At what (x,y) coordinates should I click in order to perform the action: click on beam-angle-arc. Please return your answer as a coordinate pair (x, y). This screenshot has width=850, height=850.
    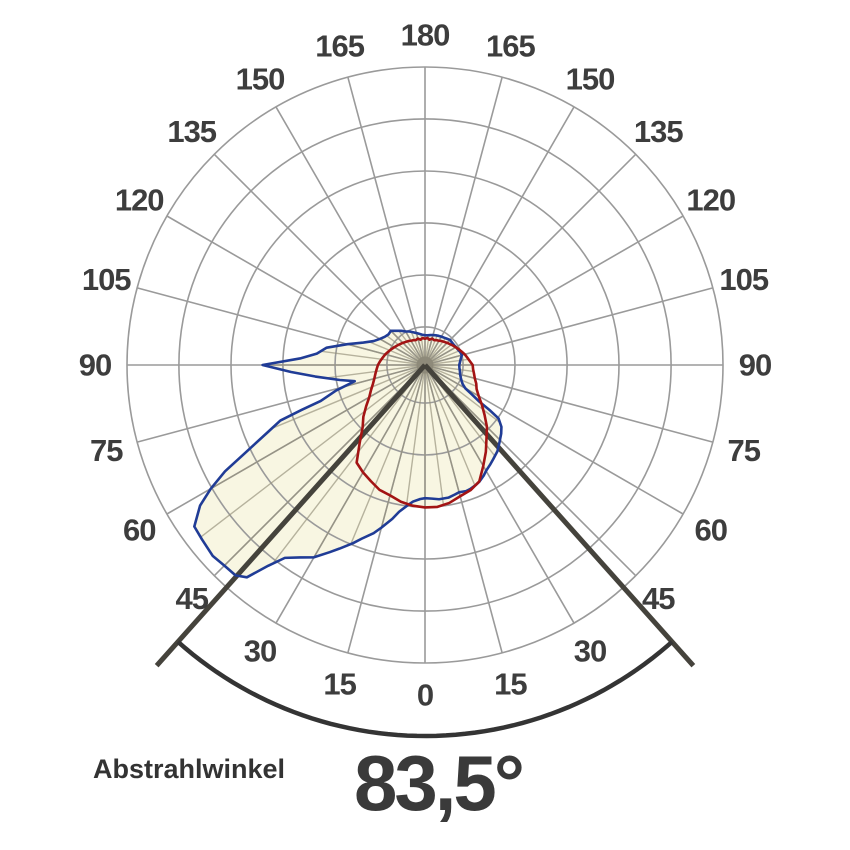
    Looking at the image, I should click on (425, 689).